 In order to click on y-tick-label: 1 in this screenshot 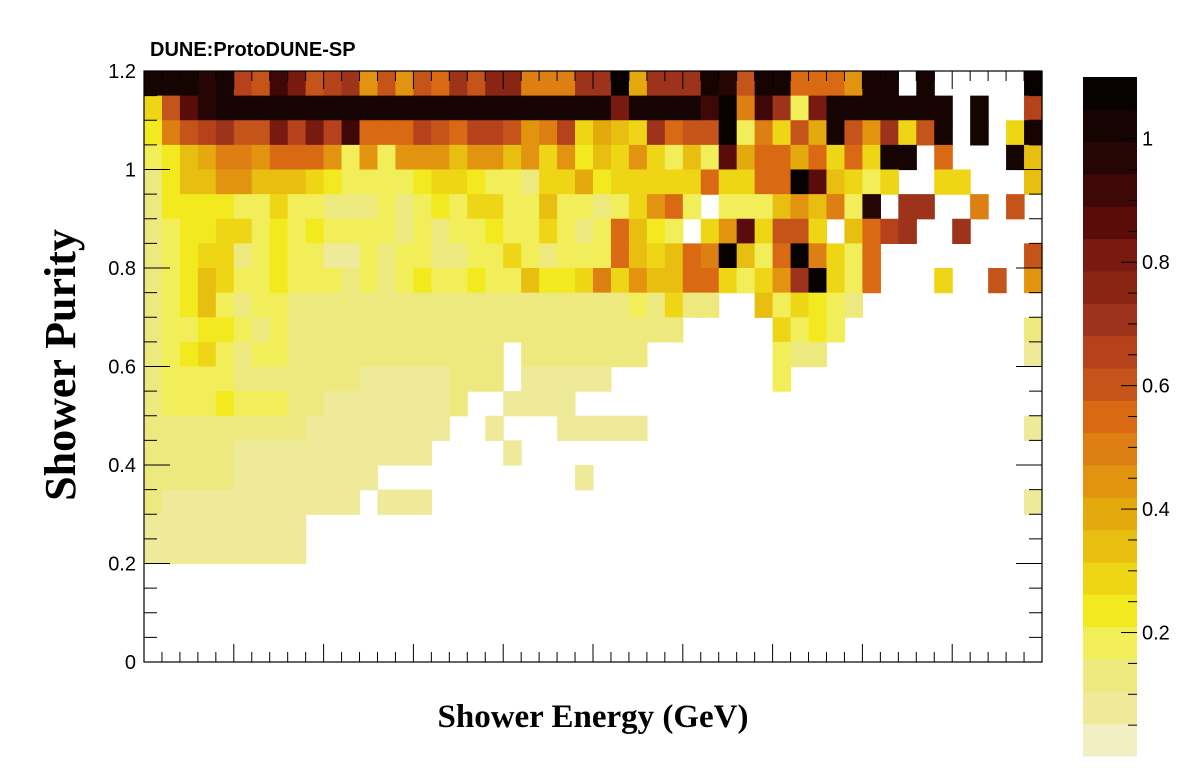, I will do `click(130, 171)`.